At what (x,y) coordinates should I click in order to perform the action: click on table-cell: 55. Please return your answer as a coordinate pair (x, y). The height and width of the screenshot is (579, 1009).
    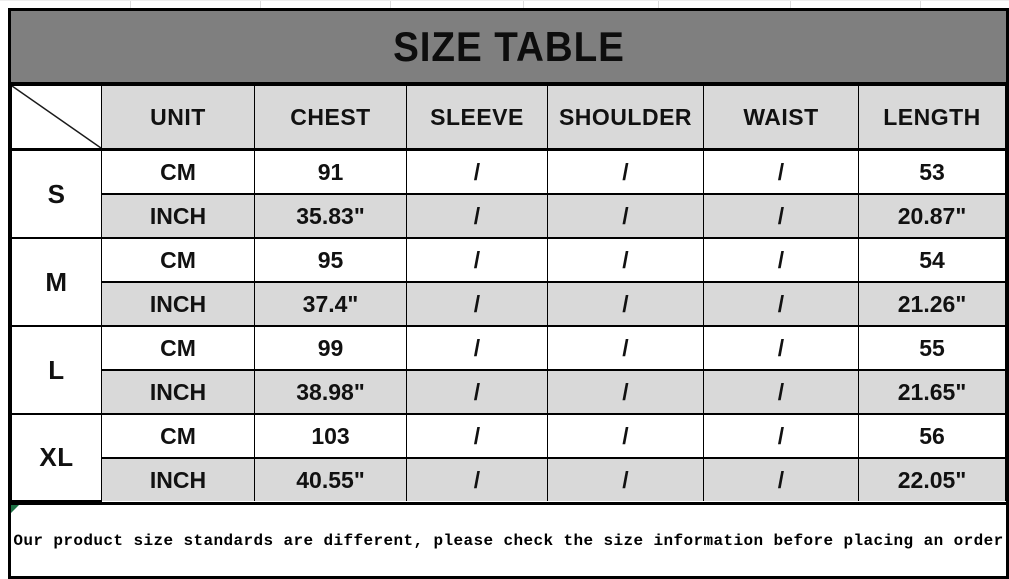
    Looking at the image, I should click on (932, 348).